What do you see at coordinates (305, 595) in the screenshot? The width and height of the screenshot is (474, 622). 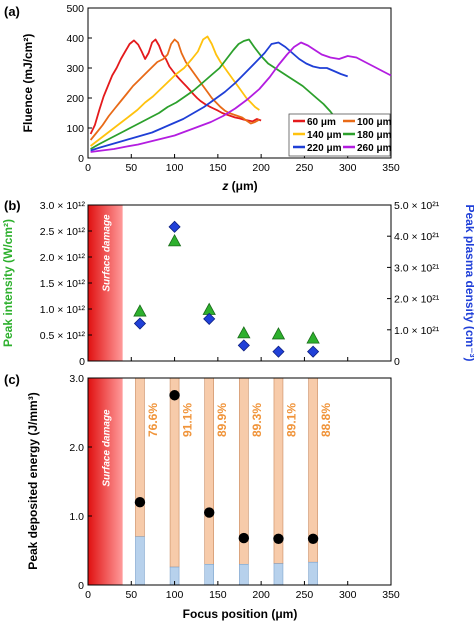 I see `x-tick-label-c: 250` at bounding box center [305, 595].